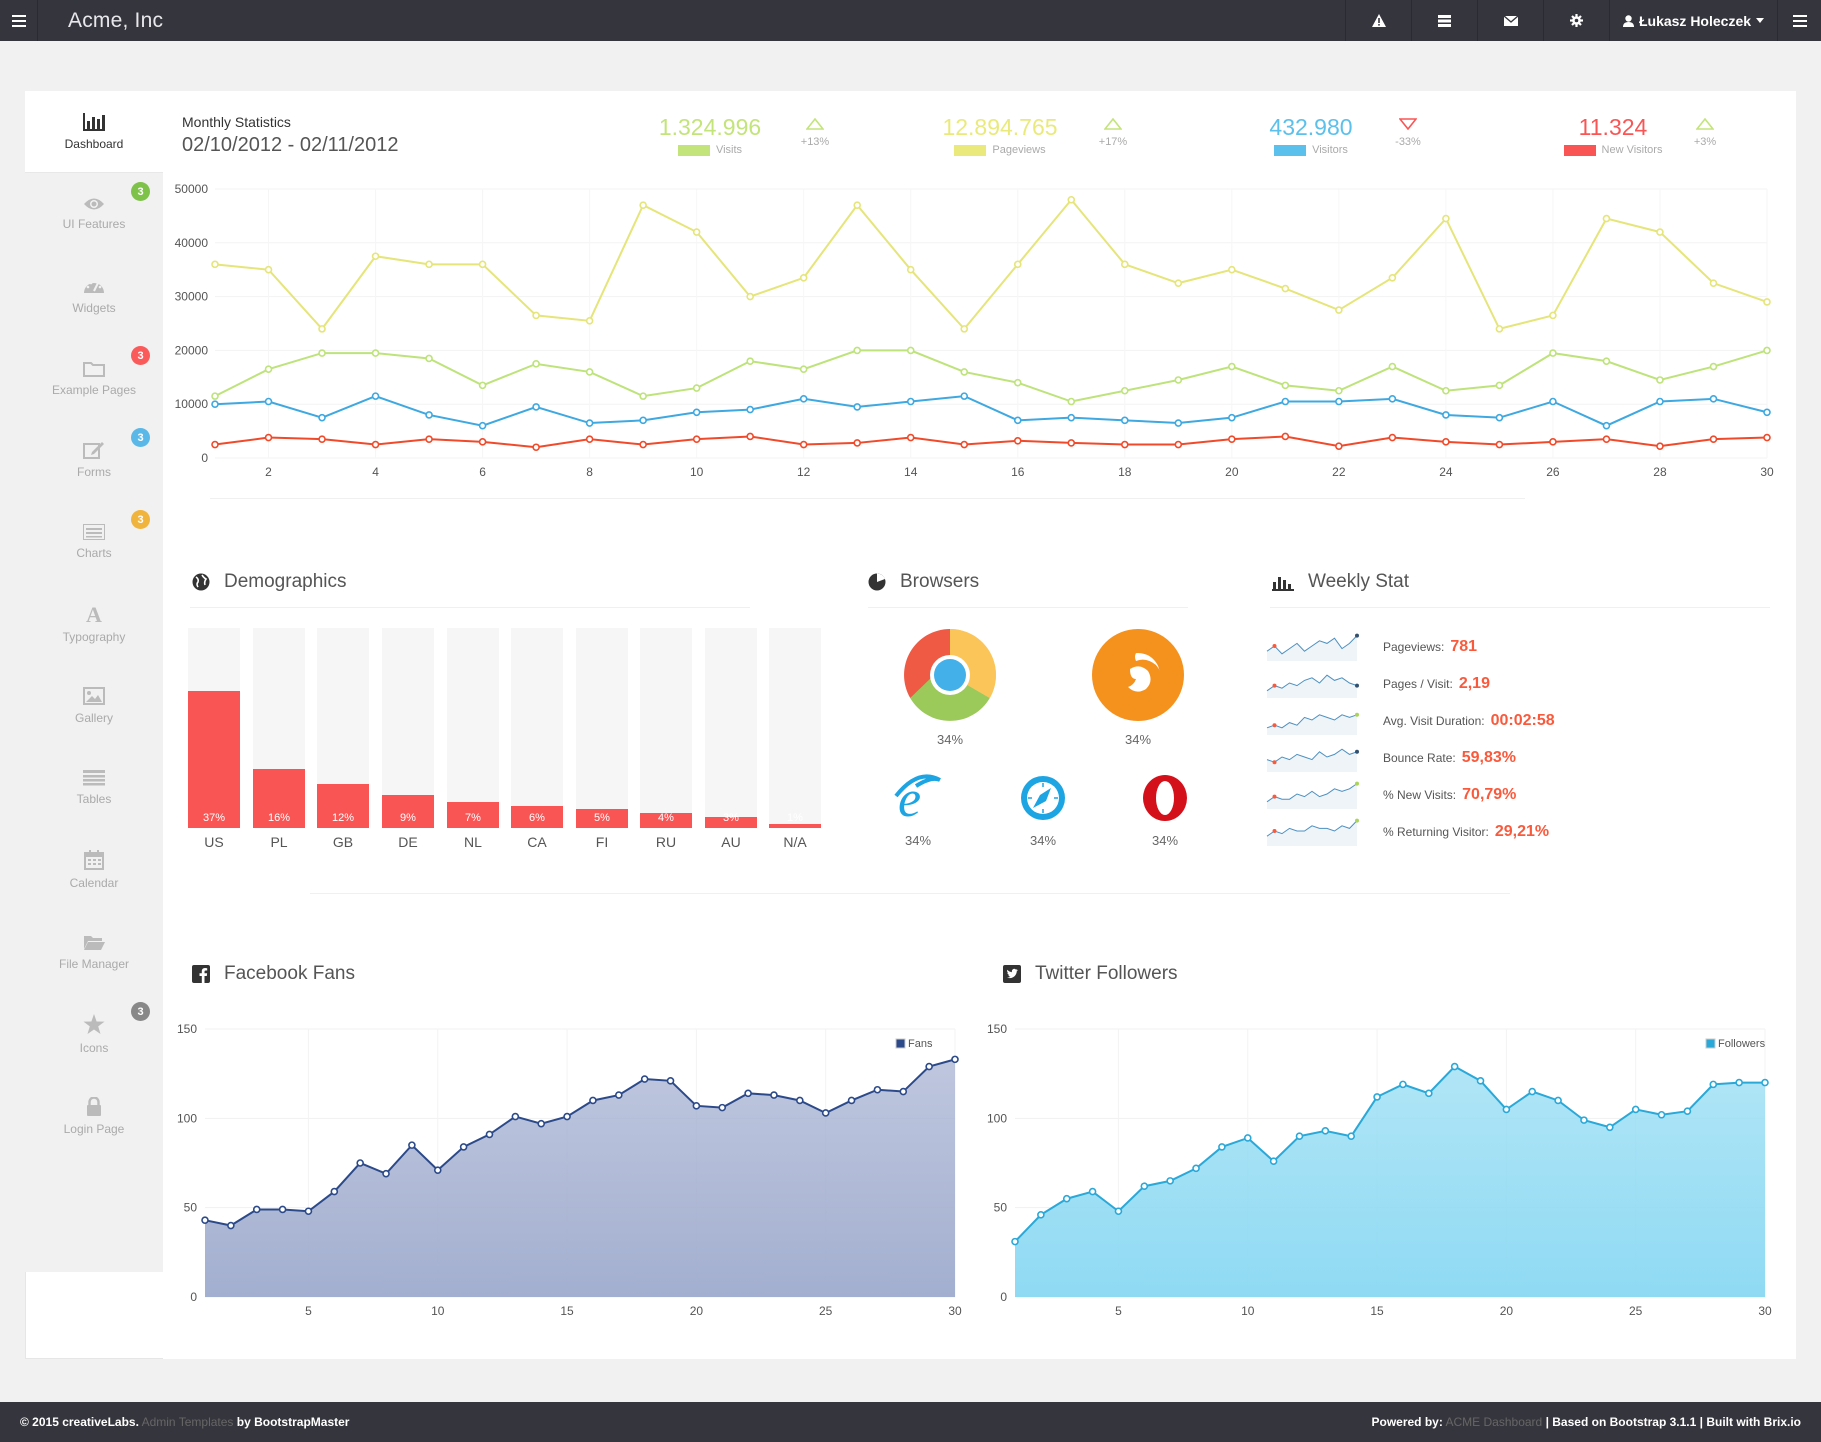 Image resolution: width=1821 pixels, height=1442 pixels. Describe the element at coordinates (1379, 1170) in the screenshot. I see `twitter-followers-chart: 0 50 100 150 5 10 15 20 25 30 Followers` at that location.